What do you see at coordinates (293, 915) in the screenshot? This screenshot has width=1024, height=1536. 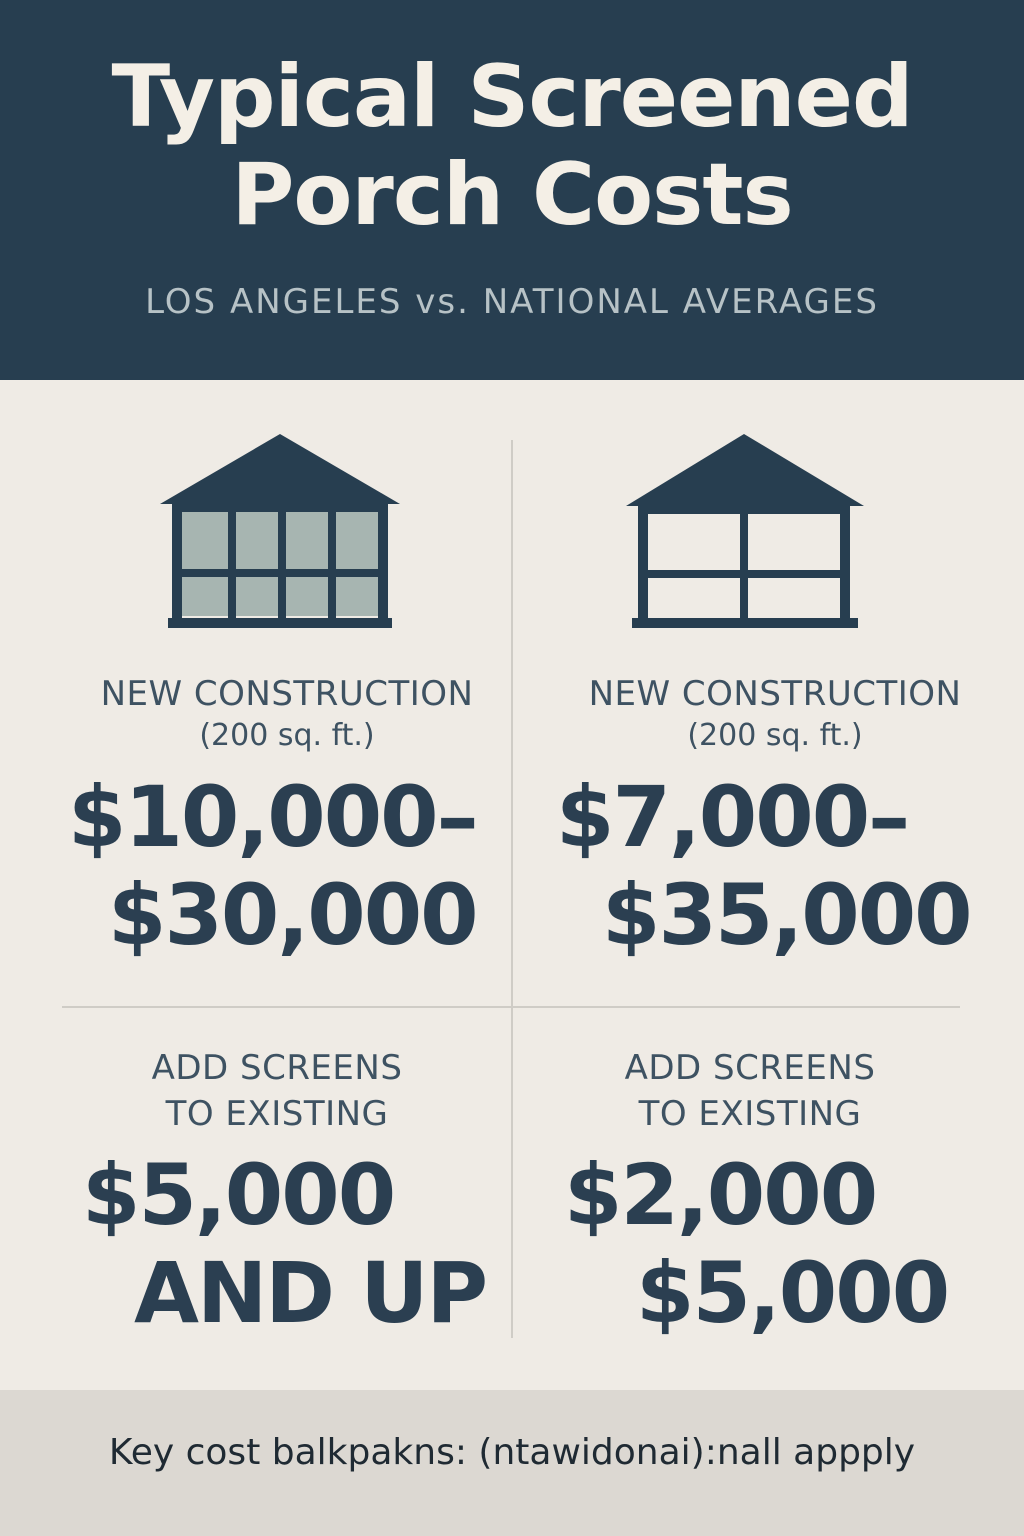 I see `la-new-price-line-2: $30,000` at bounding box center [293, 915].